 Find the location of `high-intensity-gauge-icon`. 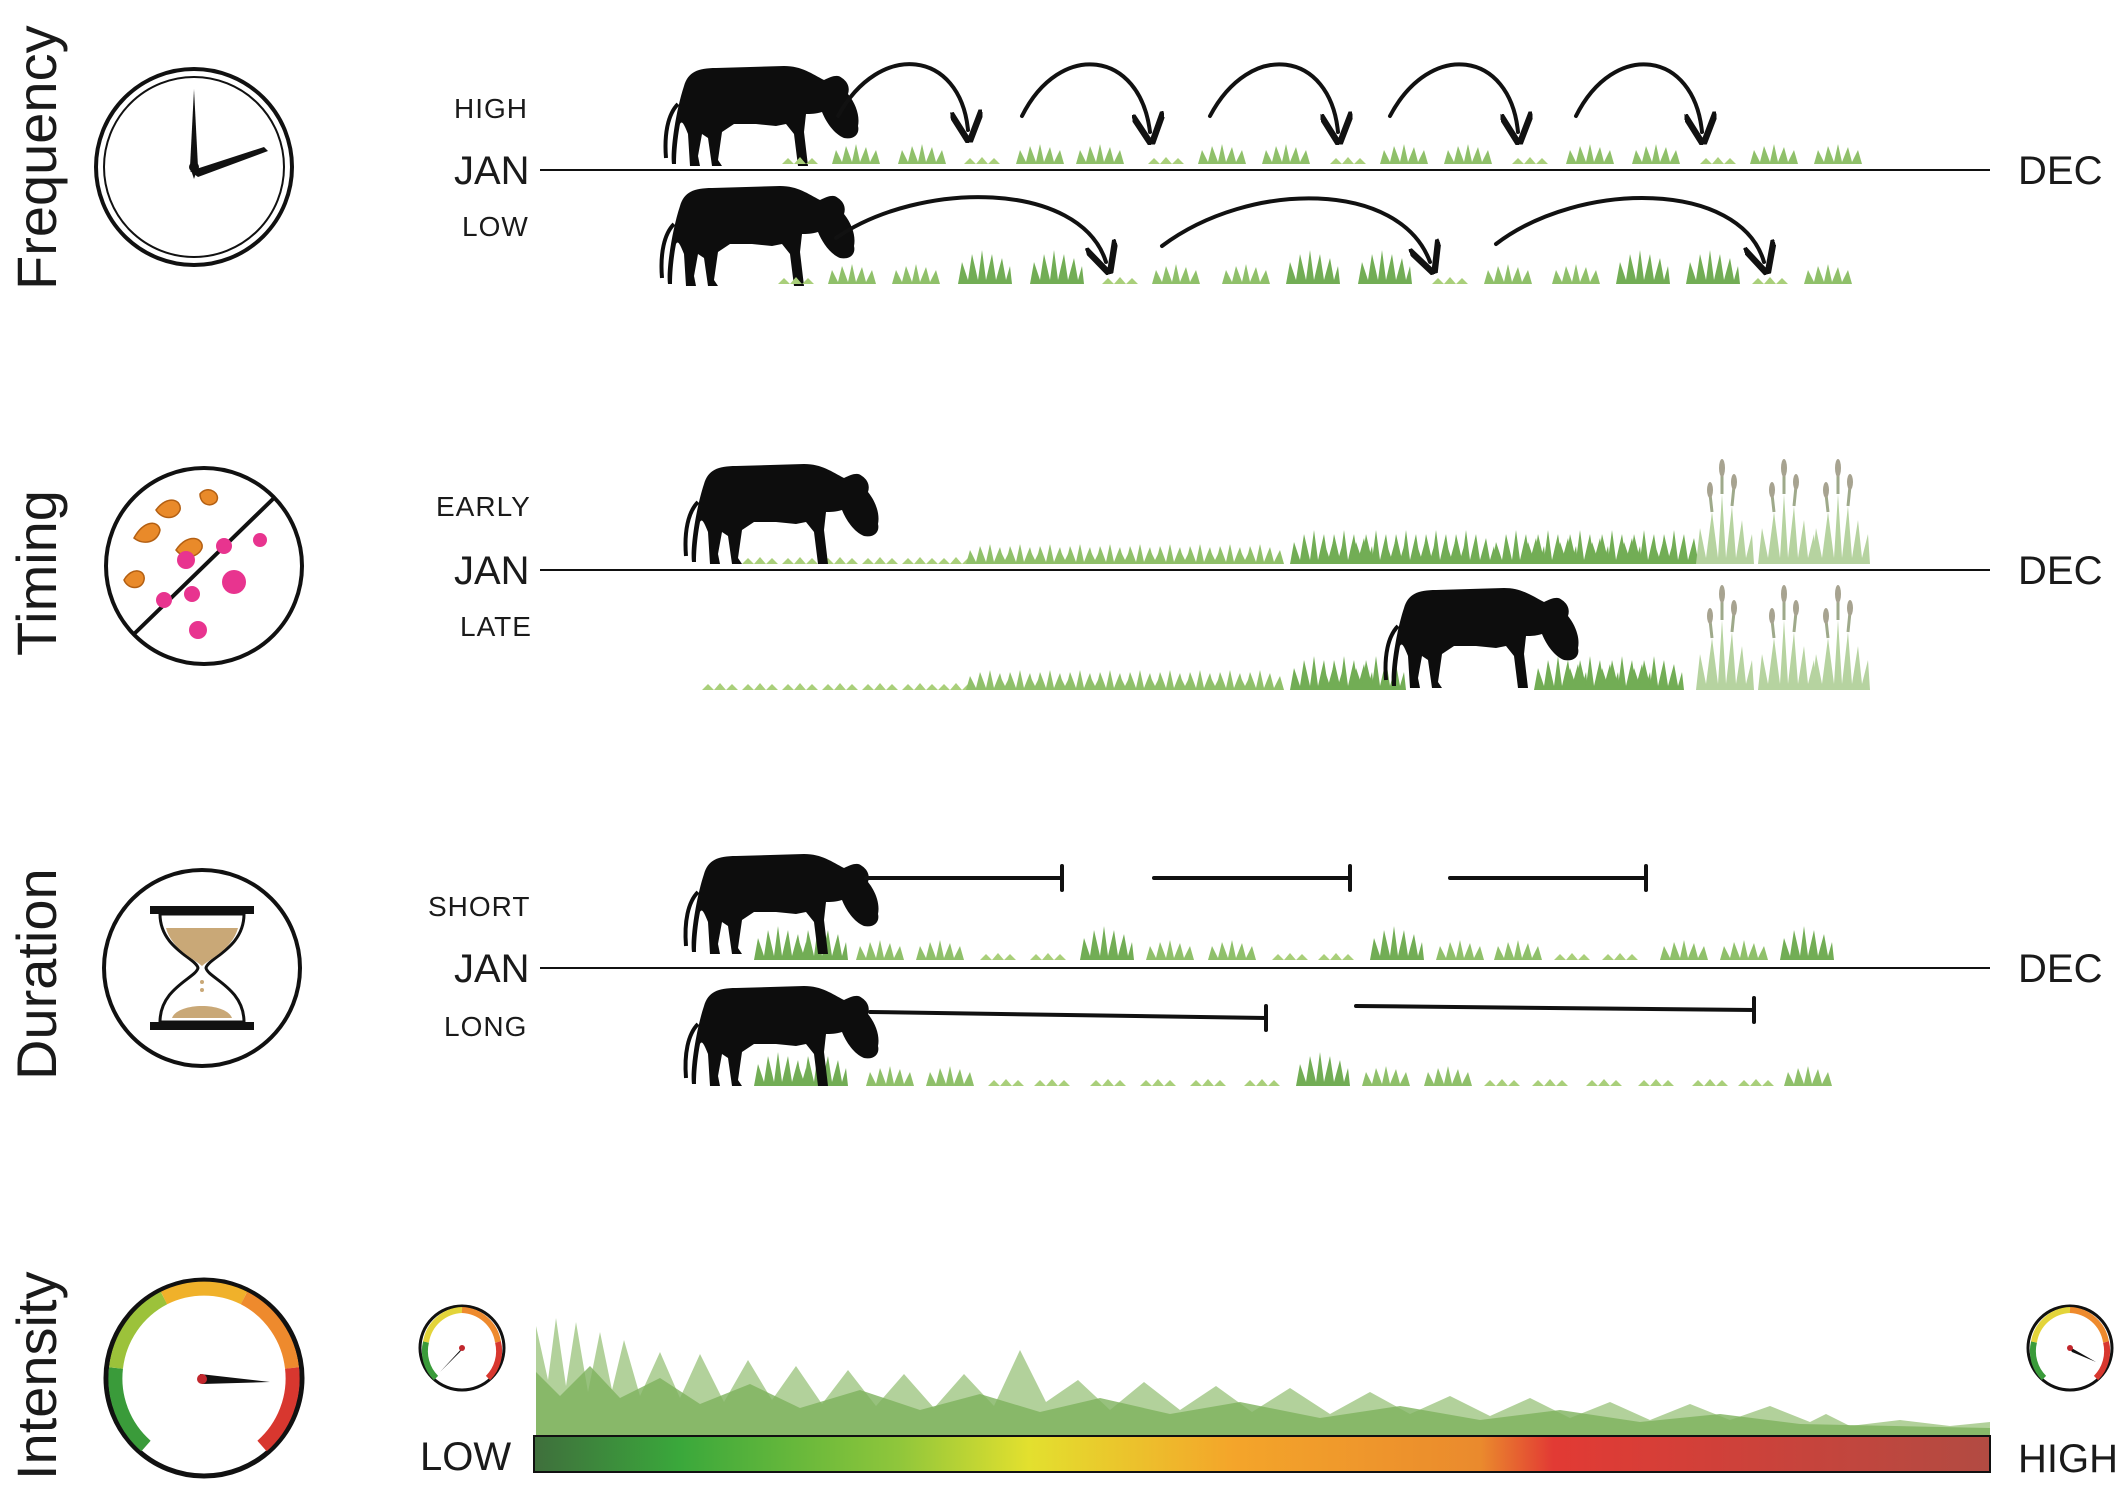

high-intensity-gauge-icon is located at coordinates (2070, 1348).